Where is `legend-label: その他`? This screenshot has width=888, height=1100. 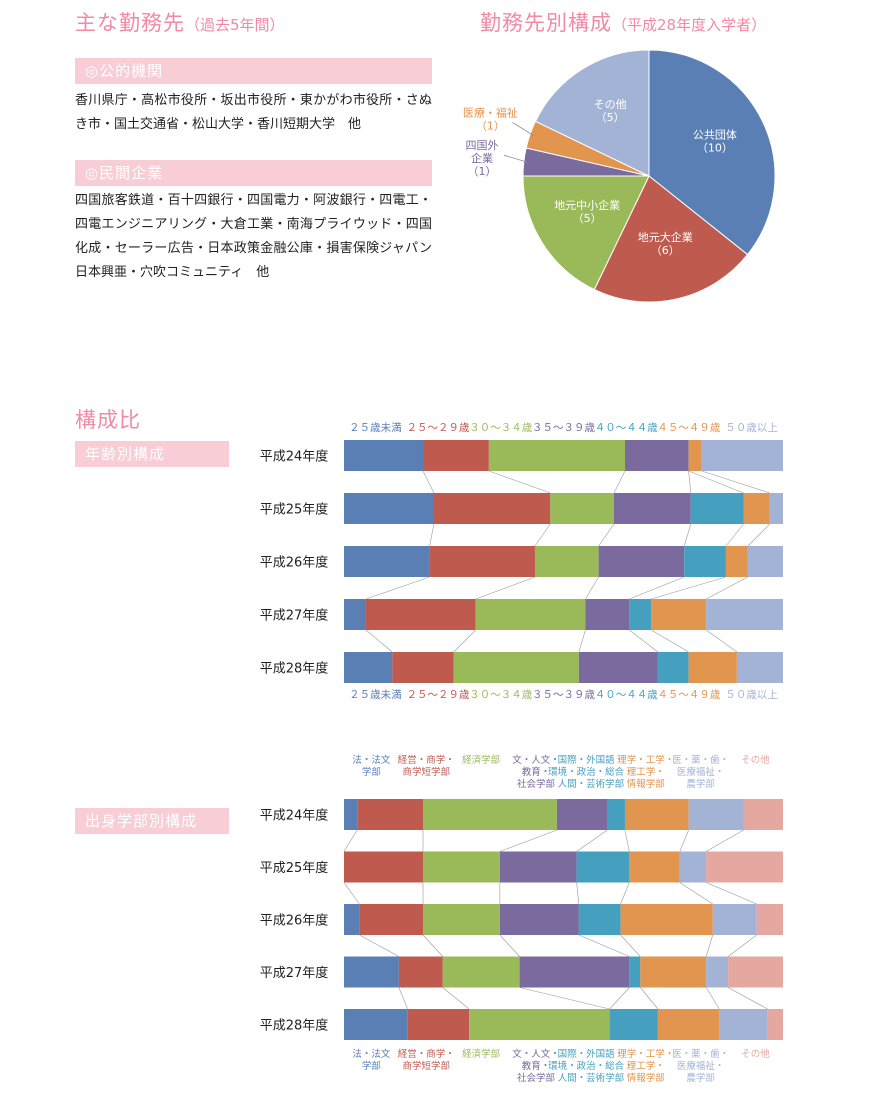
legend-label: その他 is located at coordinates (755, 760).